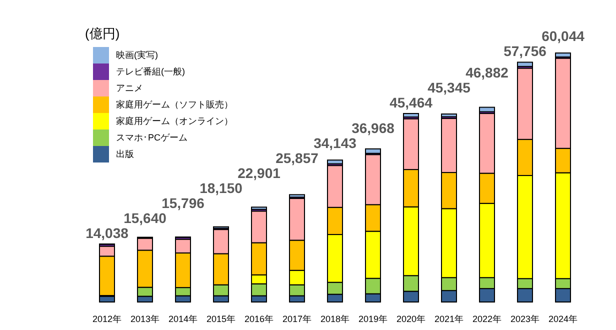 Image resolution: width=616 pixels, height=330 pixels. Describe the element at coordinates (373, 128) in the screenshot. I see `annotation: 36,968` at that location.